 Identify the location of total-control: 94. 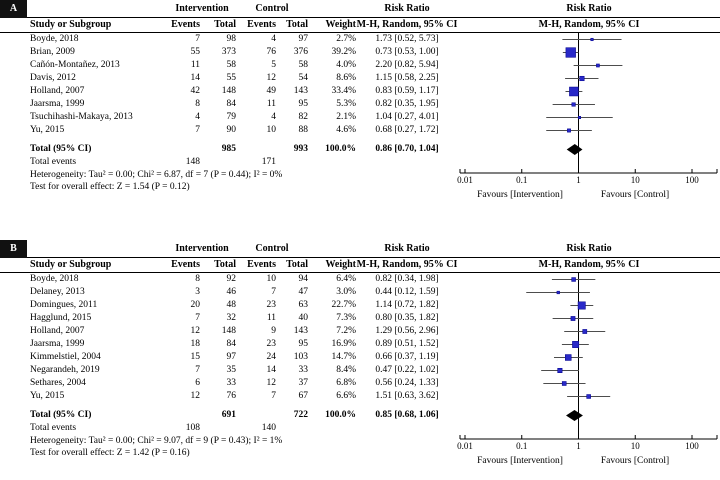
(303, 279).